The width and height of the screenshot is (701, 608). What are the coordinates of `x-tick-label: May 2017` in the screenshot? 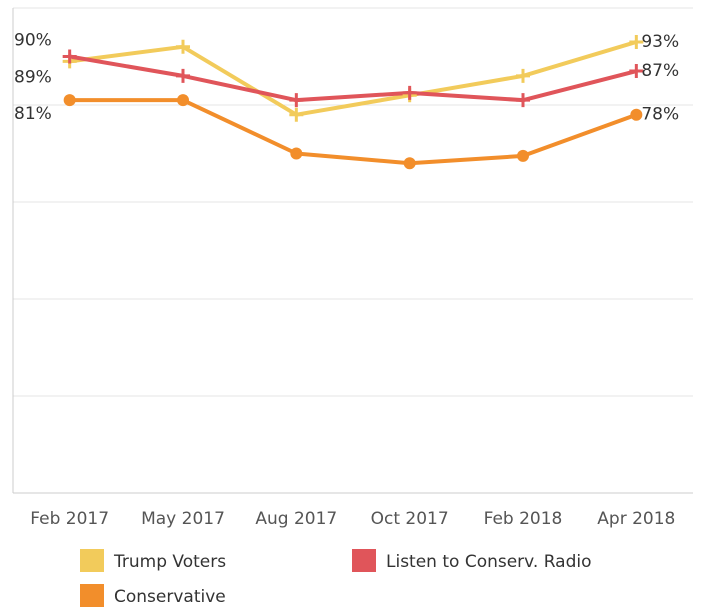 It's located at (183, 519).